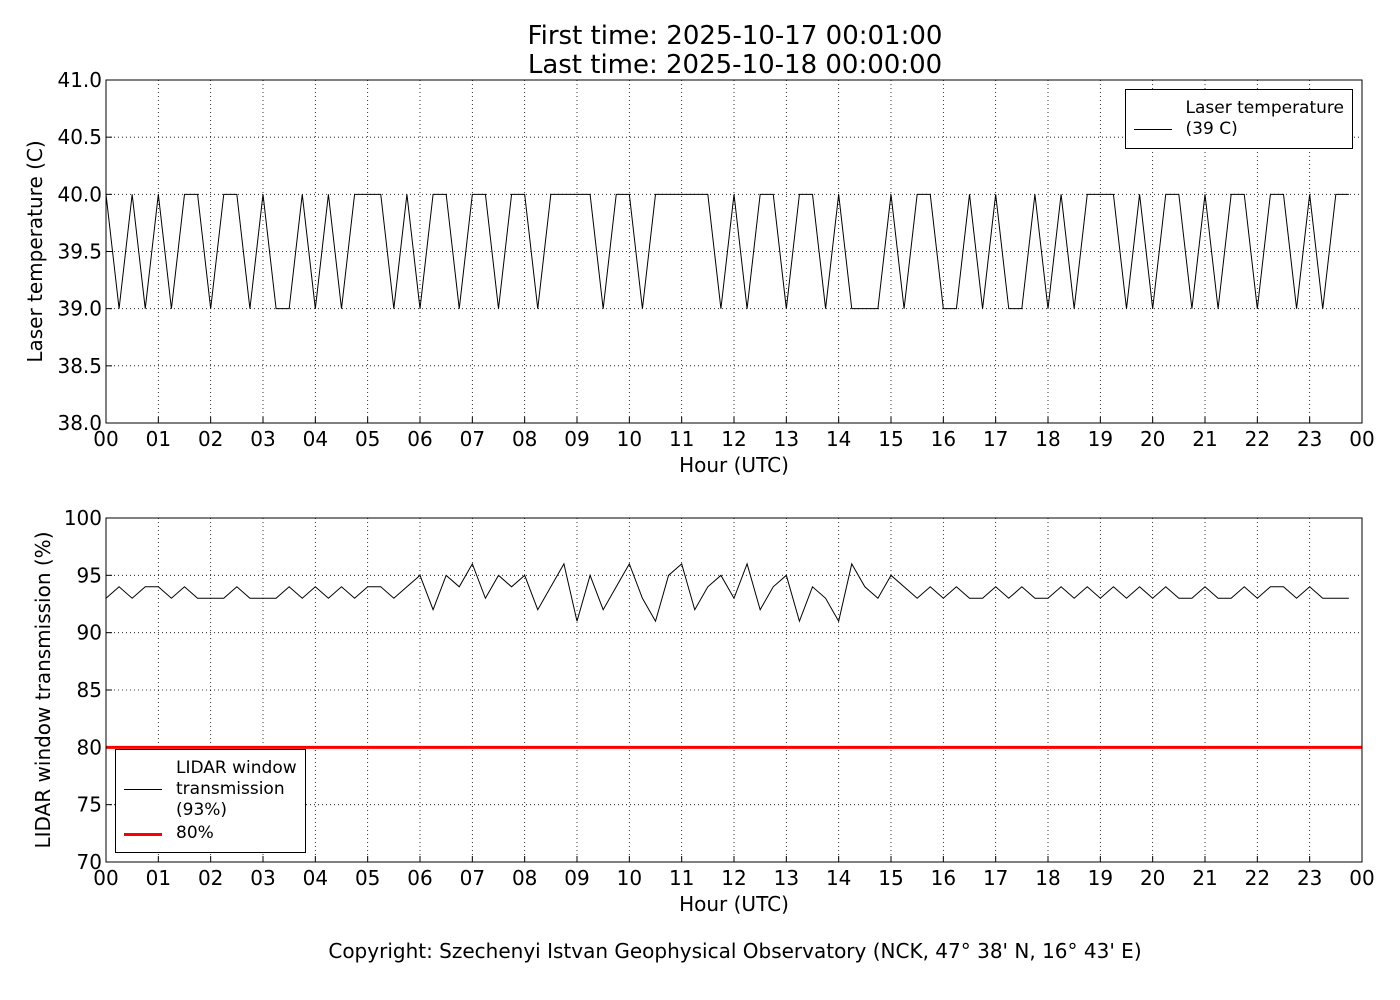 This screenshot has width=1400, height=1000. I want to click on y-tick-label: 85, so click(89, 690).